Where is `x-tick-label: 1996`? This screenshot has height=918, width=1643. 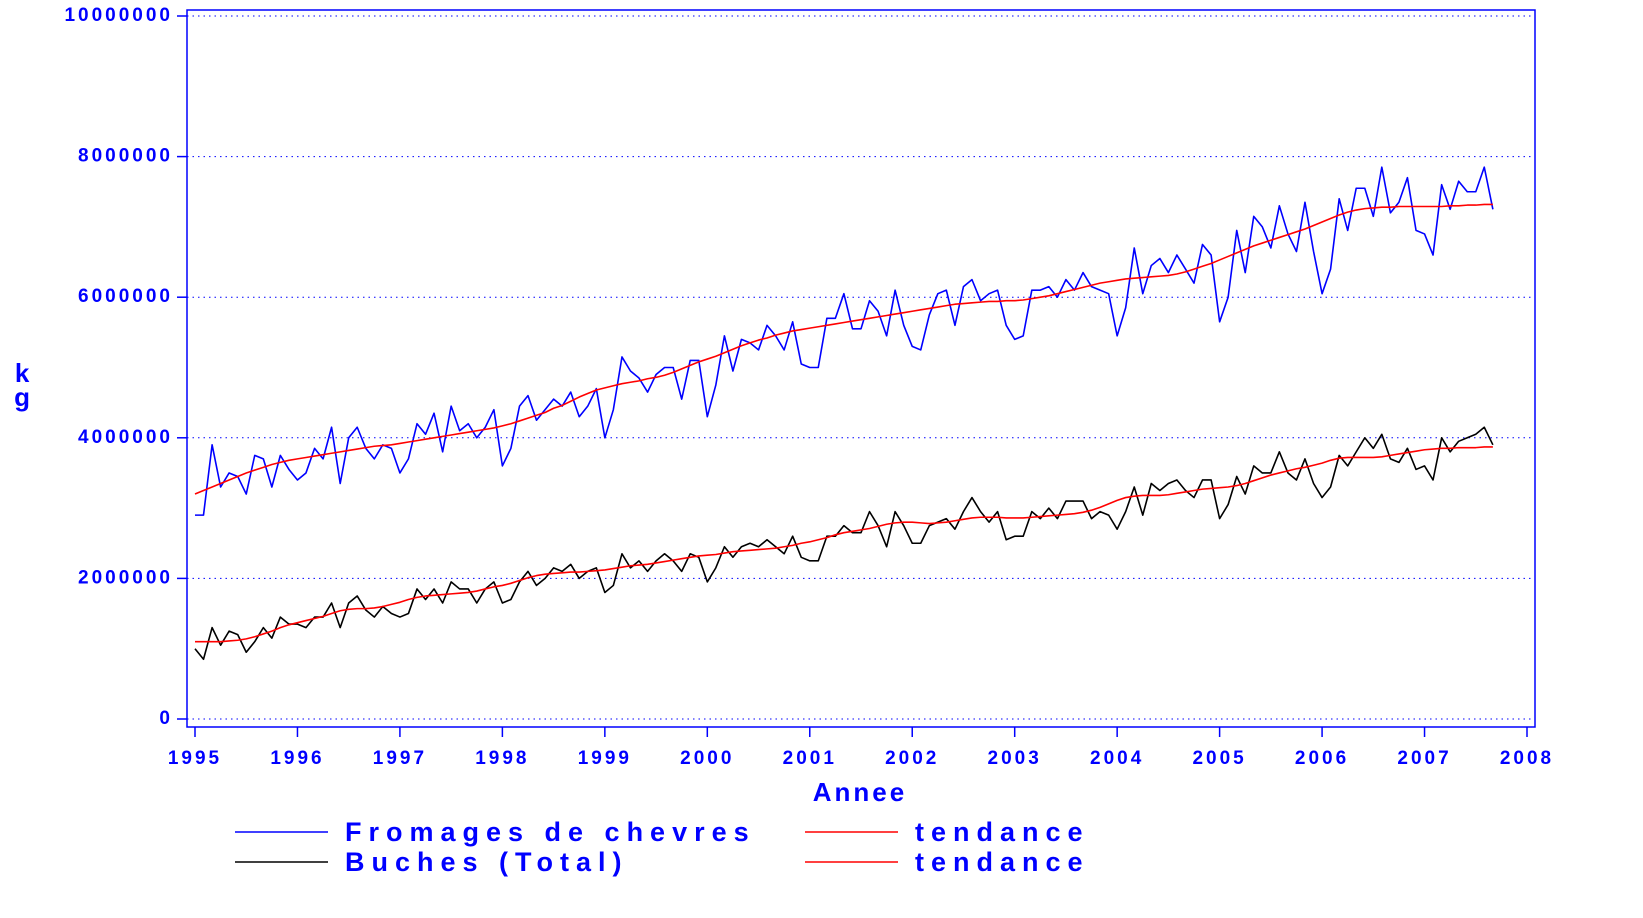 x-tick-label: 1996 is located at coordinates (297, 758).